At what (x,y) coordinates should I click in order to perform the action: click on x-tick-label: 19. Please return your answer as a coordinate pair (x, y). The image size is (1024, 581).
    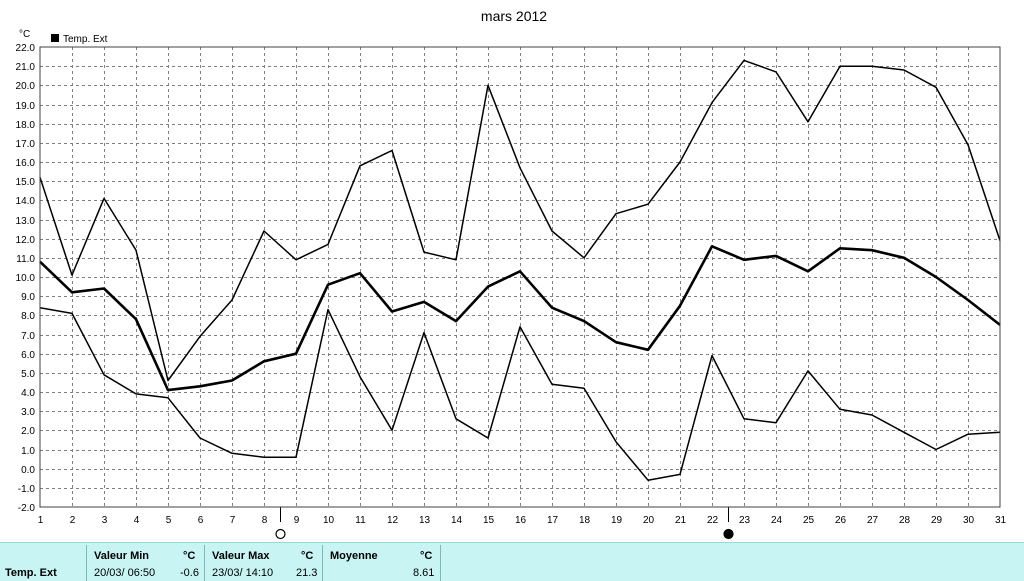
    Looking at the image, I should click on (617, 520).